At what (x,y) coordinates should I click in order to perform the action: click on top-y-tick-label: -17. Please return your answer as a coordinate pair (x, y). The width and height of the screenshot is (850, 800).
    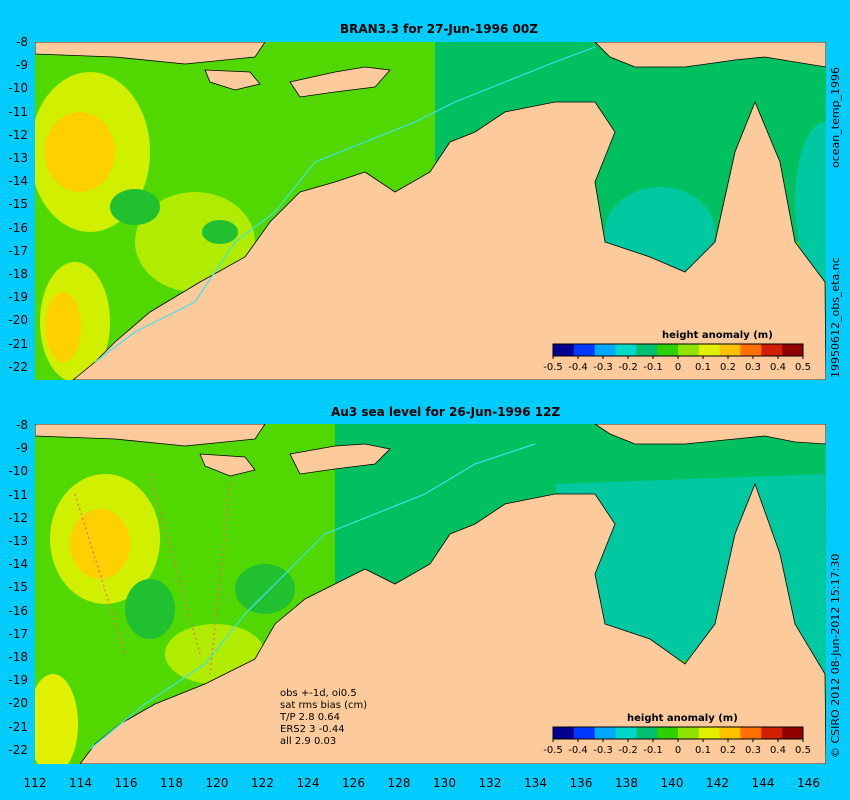
    Looking at the image, I should click on (18, 250).